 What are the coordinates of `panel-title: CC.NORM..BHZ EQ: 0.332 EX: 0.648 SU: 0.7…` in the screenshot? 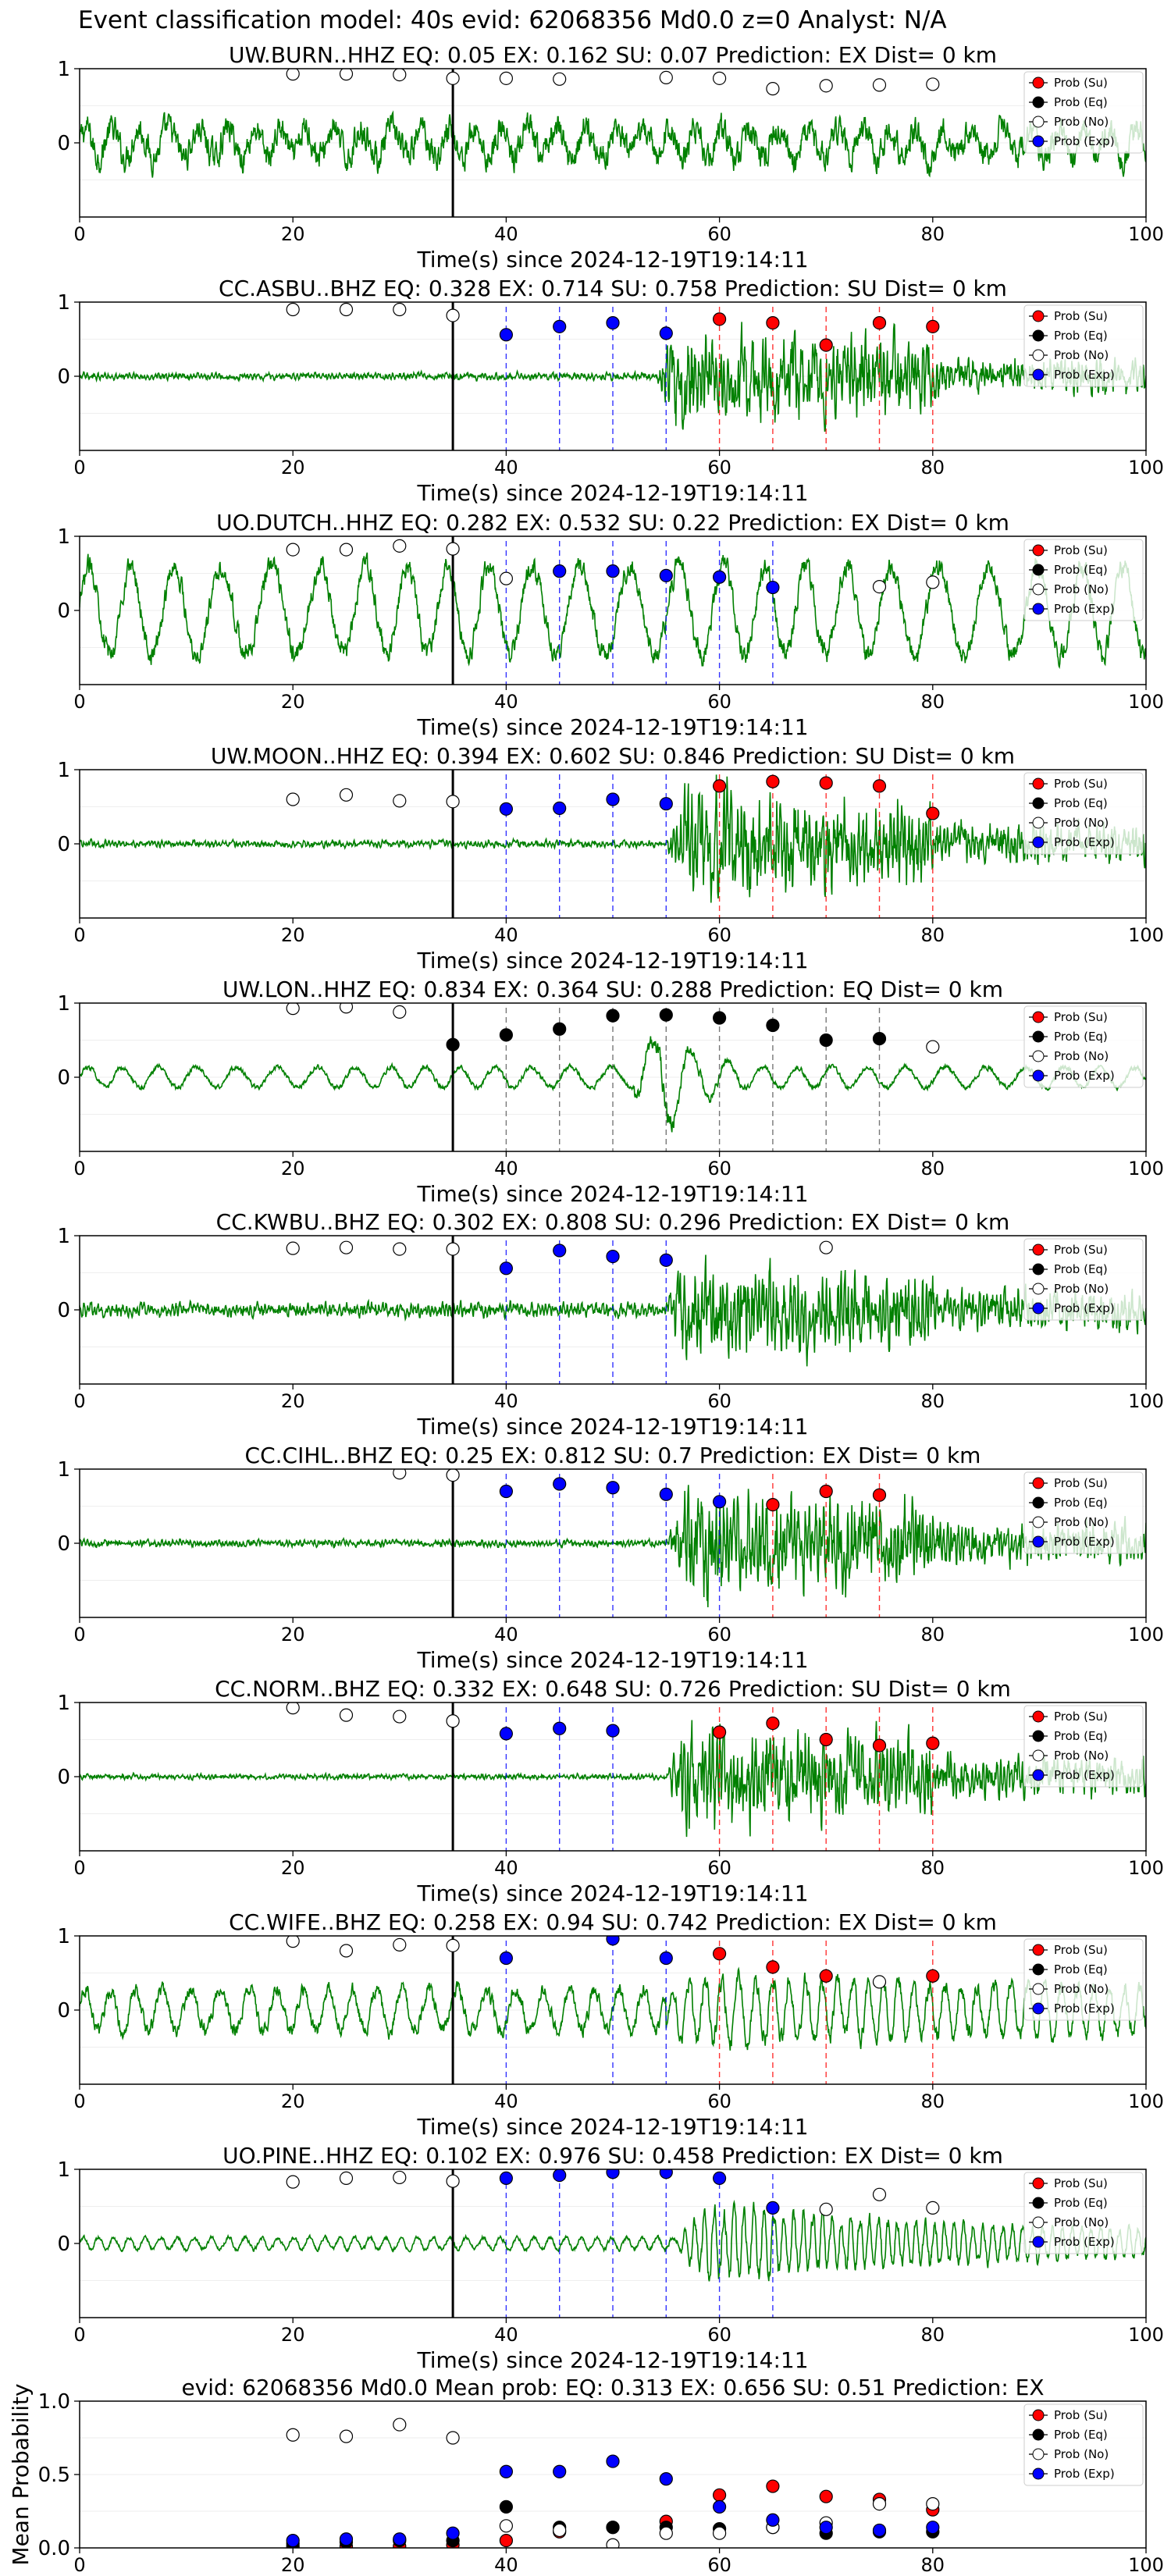 It's located at (613, 1689).